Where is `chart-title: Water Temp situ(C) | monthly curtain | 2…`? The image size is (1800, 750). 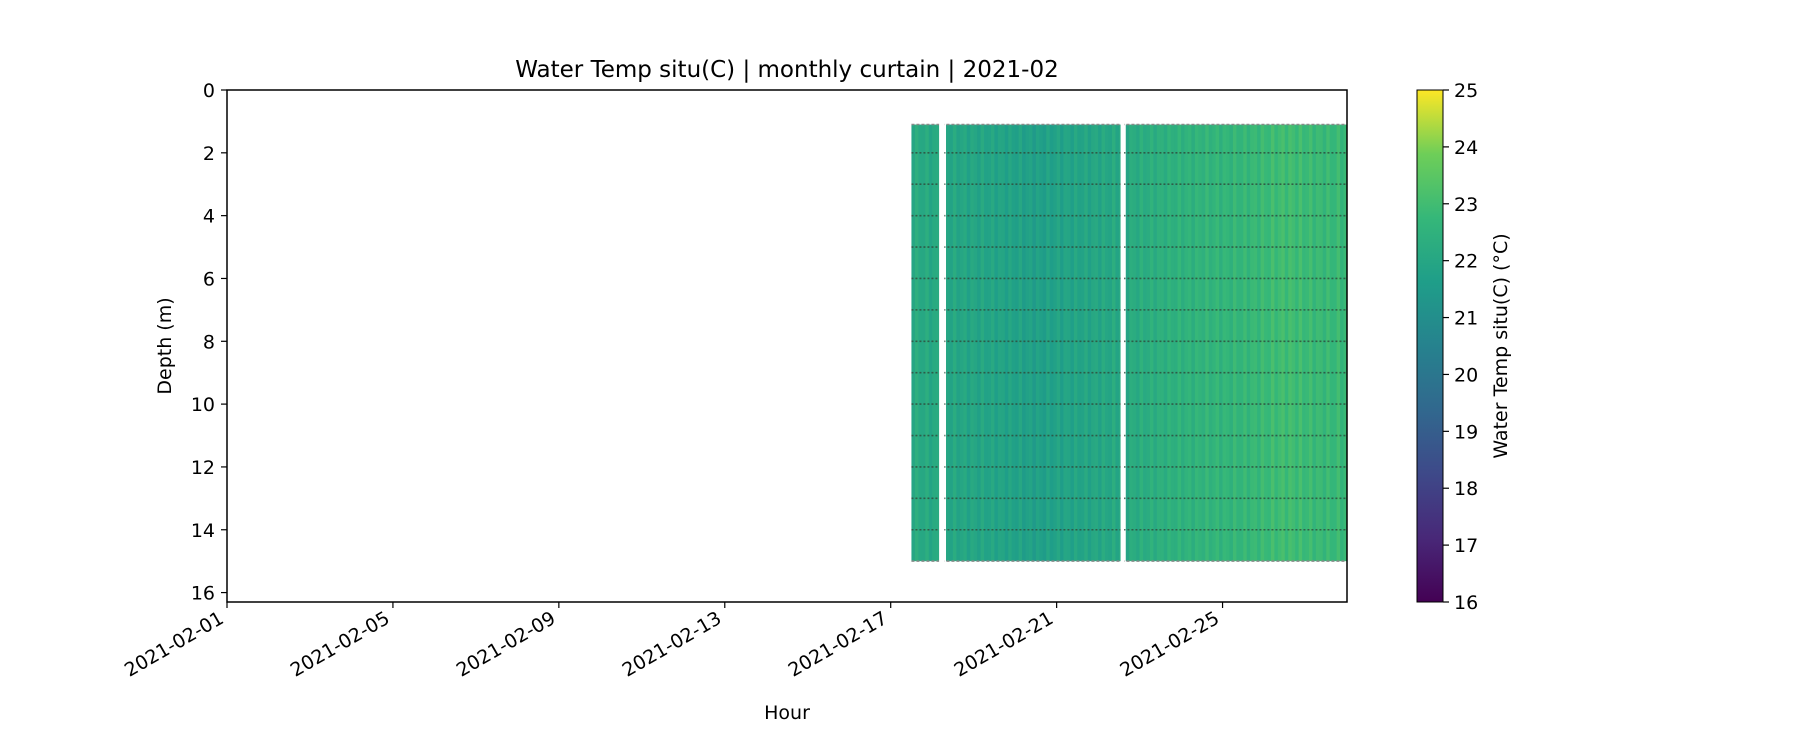
chart-title: Water Temp situ(C) | monthly curtain | 2… is located at coordinates (786, 70).